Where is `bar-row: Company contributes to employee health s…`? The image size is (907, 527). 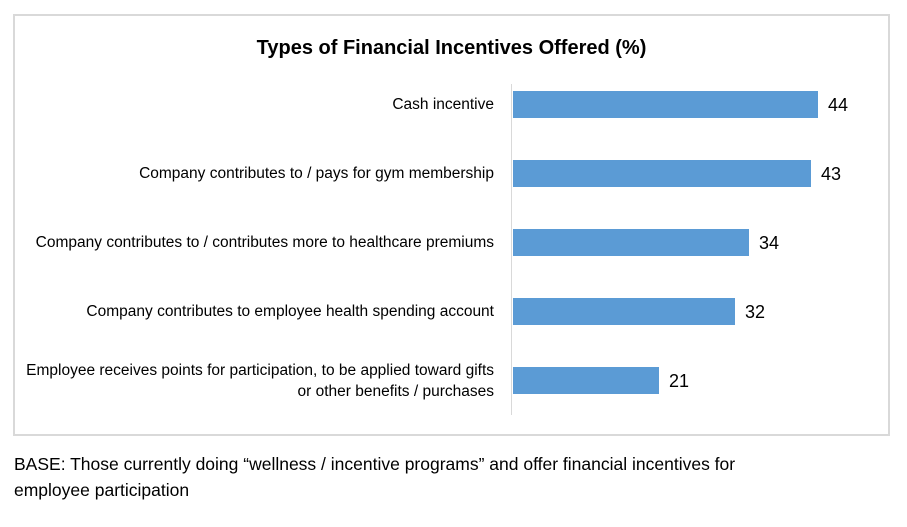
bar-row: Company contributes to employee health s… is located at coordinates (451, 311).